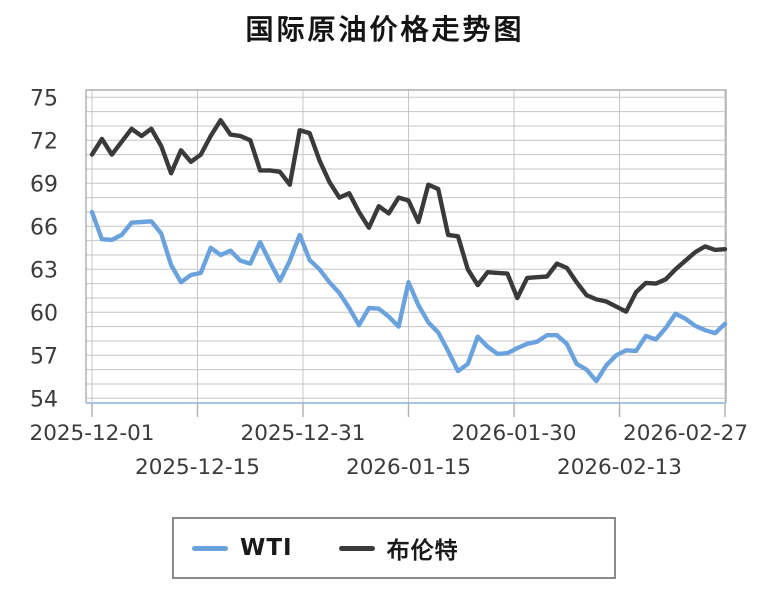 This screenshot has width=770, height=593. I want to click on legend-label-brent: 布伦特, so click(422, 551).